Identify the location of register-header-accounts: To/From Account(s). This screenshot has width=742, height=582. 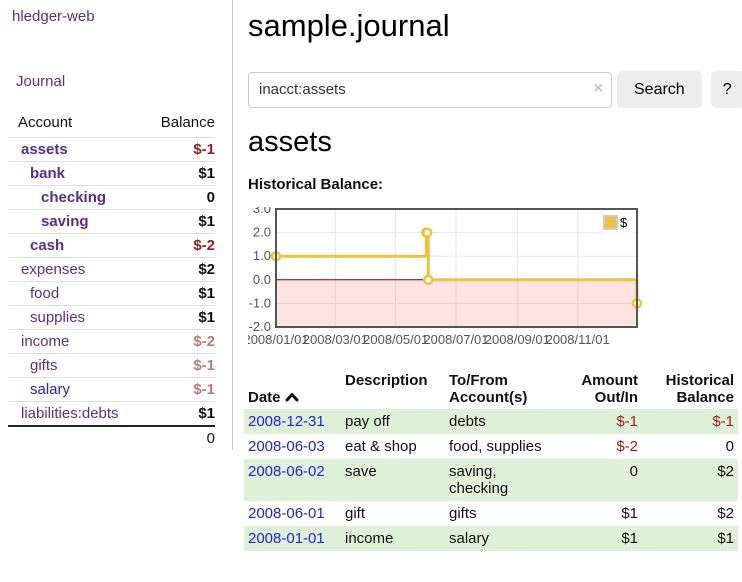
(488, 389).